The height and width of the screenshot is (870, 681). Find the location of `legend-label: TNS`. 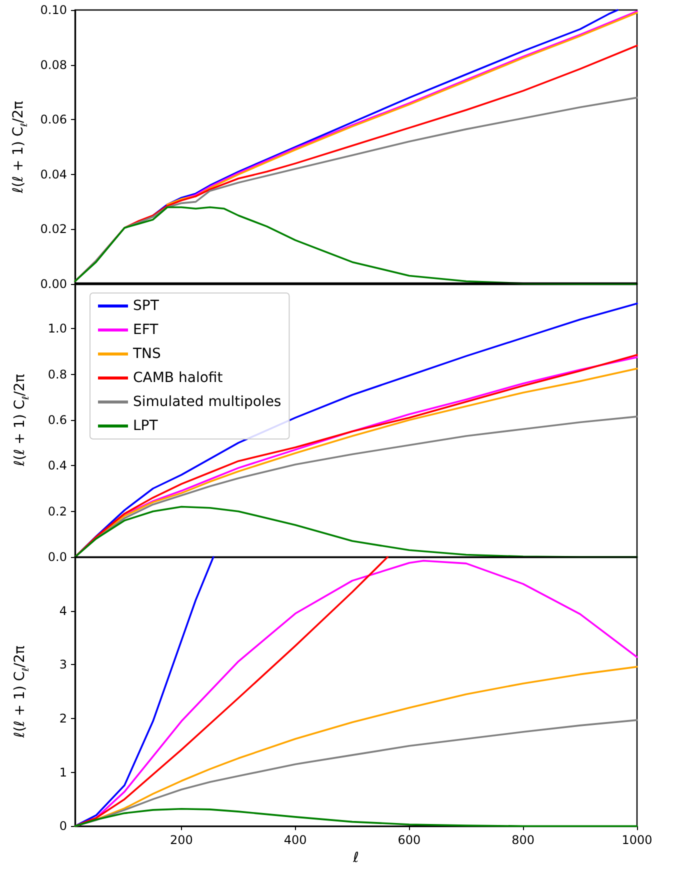

legend-label: TNS is located at coordinates (147, 354).